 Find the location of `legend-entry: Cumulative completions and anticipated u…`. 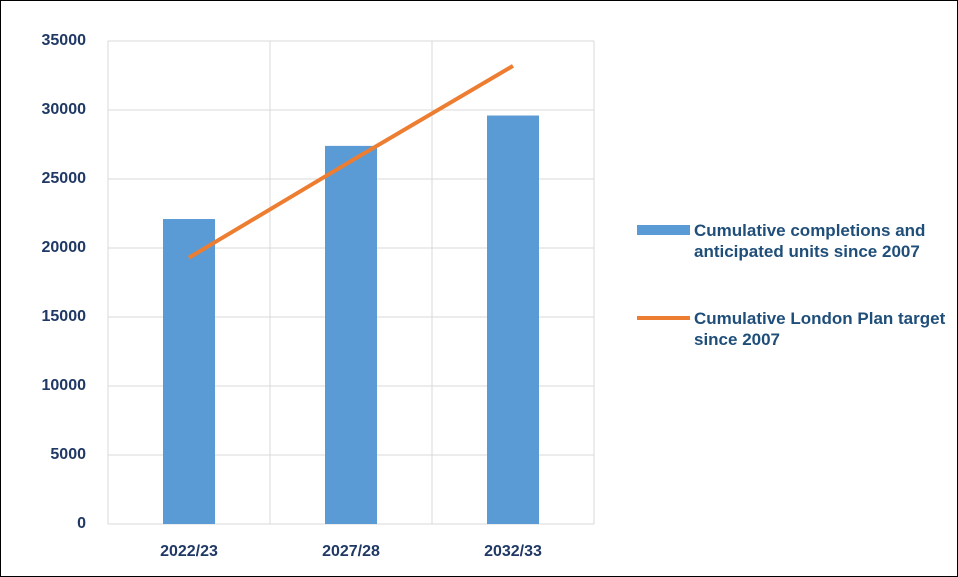

legend-entry: Cumulative completions and anticipated u… is located at coordinates (810, 241).